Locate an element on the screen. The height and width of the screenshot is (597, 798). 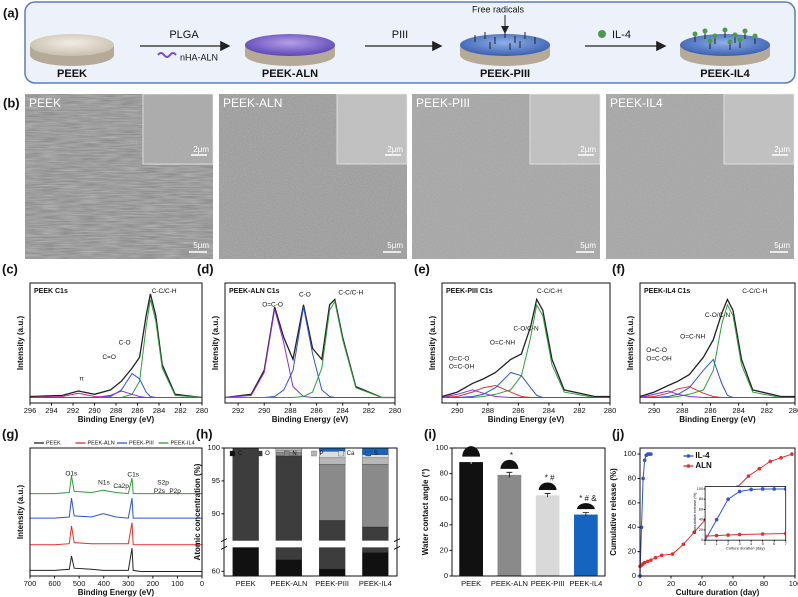
significance: * is located at coordinates (511, 455).